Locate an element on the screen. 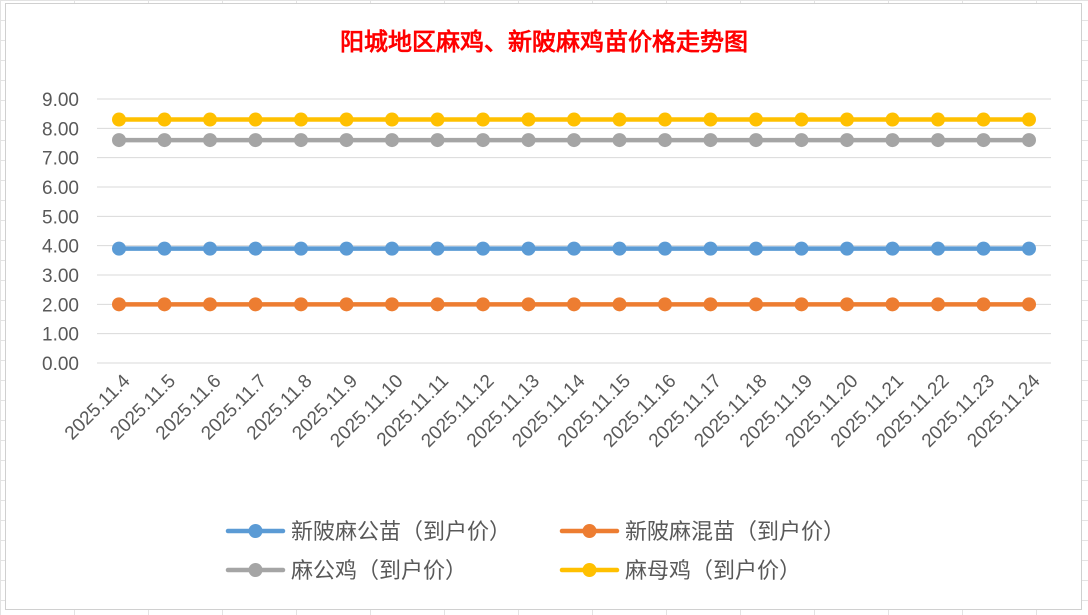  legend-label: 麻公鸡（到户价） is located at coordinates (379, 571).